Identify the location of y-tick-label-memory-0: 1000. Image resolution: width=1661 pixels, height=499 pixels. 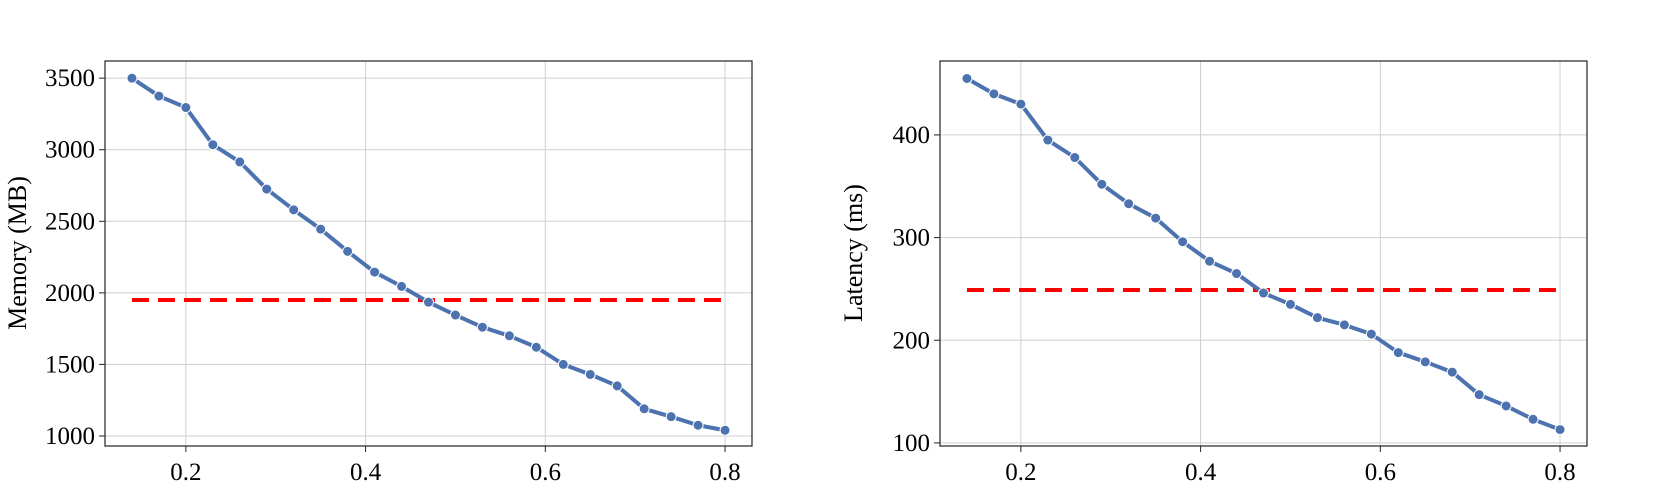
(70, 436).